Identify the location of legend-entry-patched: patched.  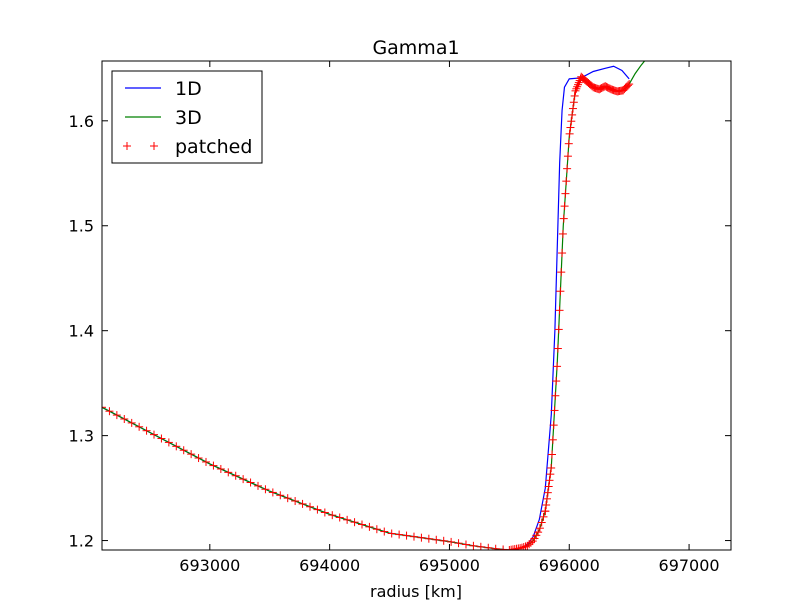
(187, 147).